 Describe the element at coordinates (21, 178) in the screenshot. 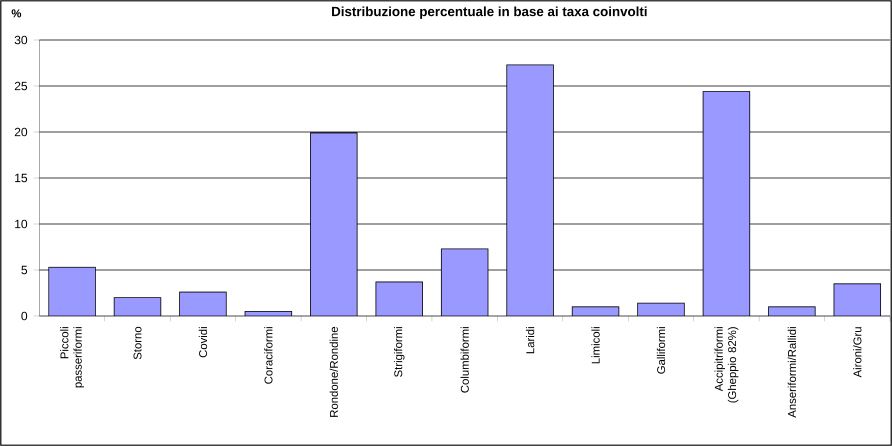

I see `y-tick-label: 15` at that location.